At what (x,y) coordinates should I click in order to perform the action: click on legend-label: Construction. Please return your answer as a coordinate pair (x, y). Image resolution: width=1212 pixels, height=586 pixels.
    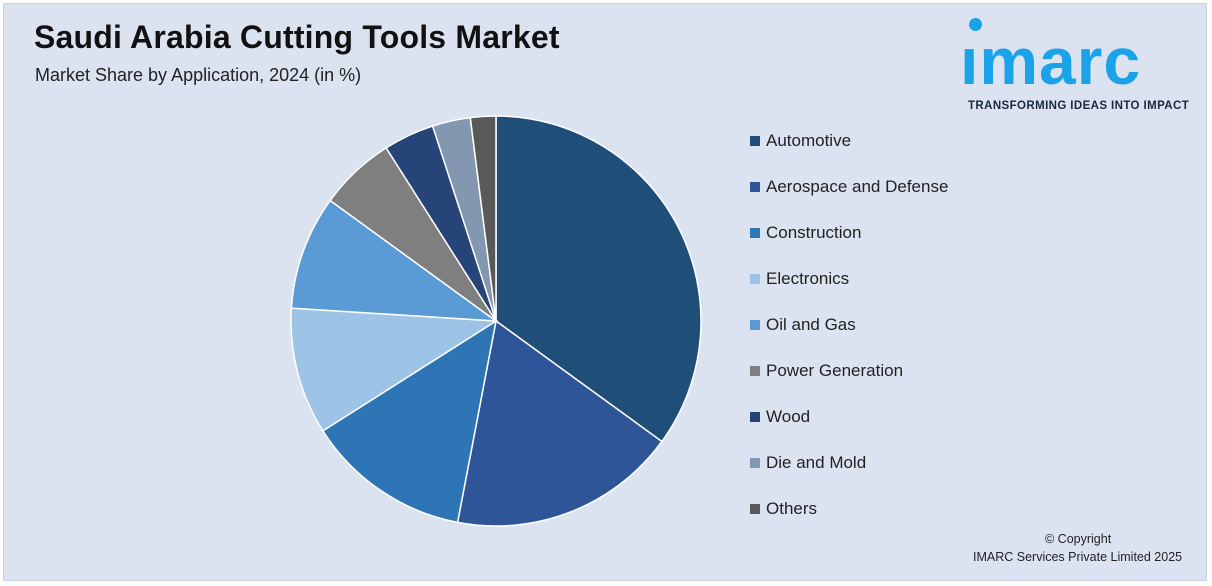
    Looking at the image, I should click on (814, 232).